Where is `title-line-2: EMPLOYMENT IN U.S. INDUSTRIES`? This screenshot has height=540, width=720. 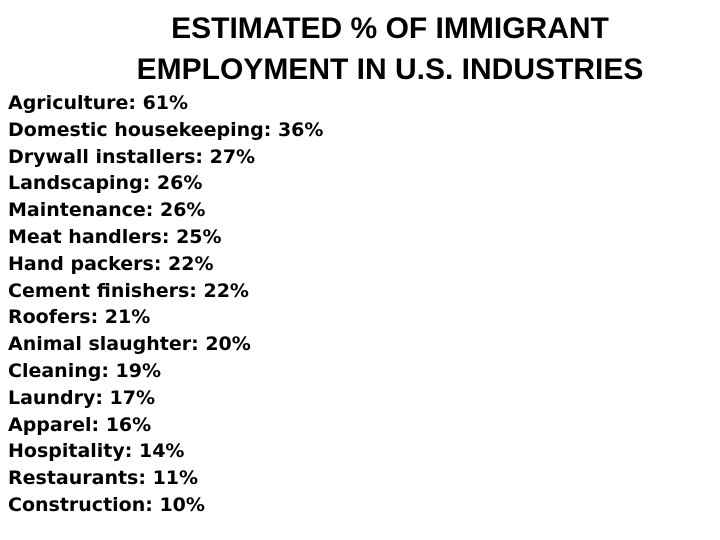 title-line-2: EMPLOYMENT IN U.S. INDUSTRIES is located at coordinates (390, 69).